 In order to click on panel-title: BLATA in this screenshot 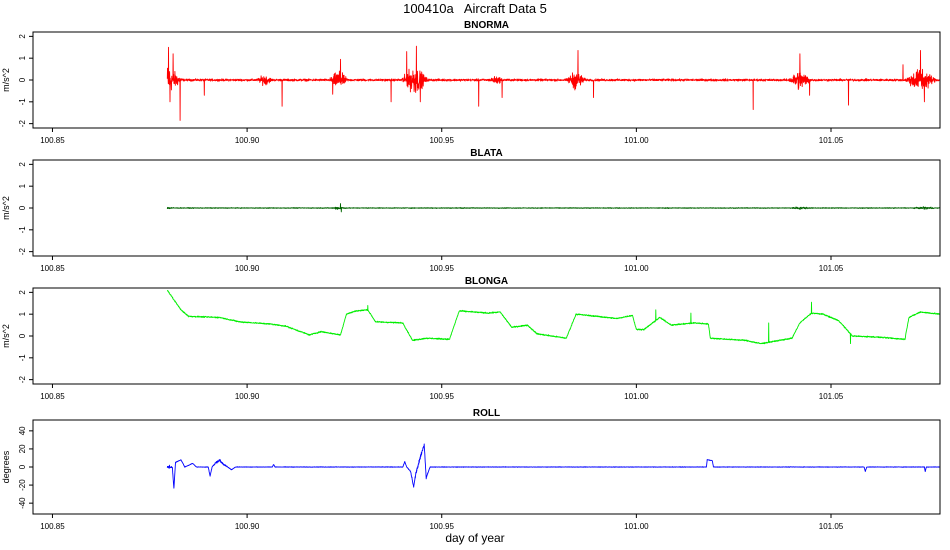, I will do `click(486, 153)`.